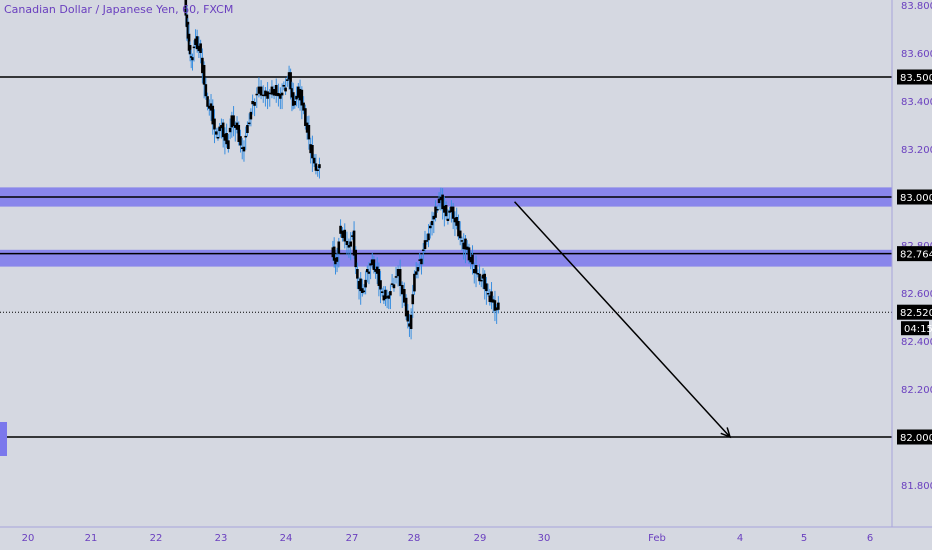 This screenshot has height=550, width=932. Describe the element at coordinates (623, 320) in the screenshot. I see `projection-arrow` at that location.